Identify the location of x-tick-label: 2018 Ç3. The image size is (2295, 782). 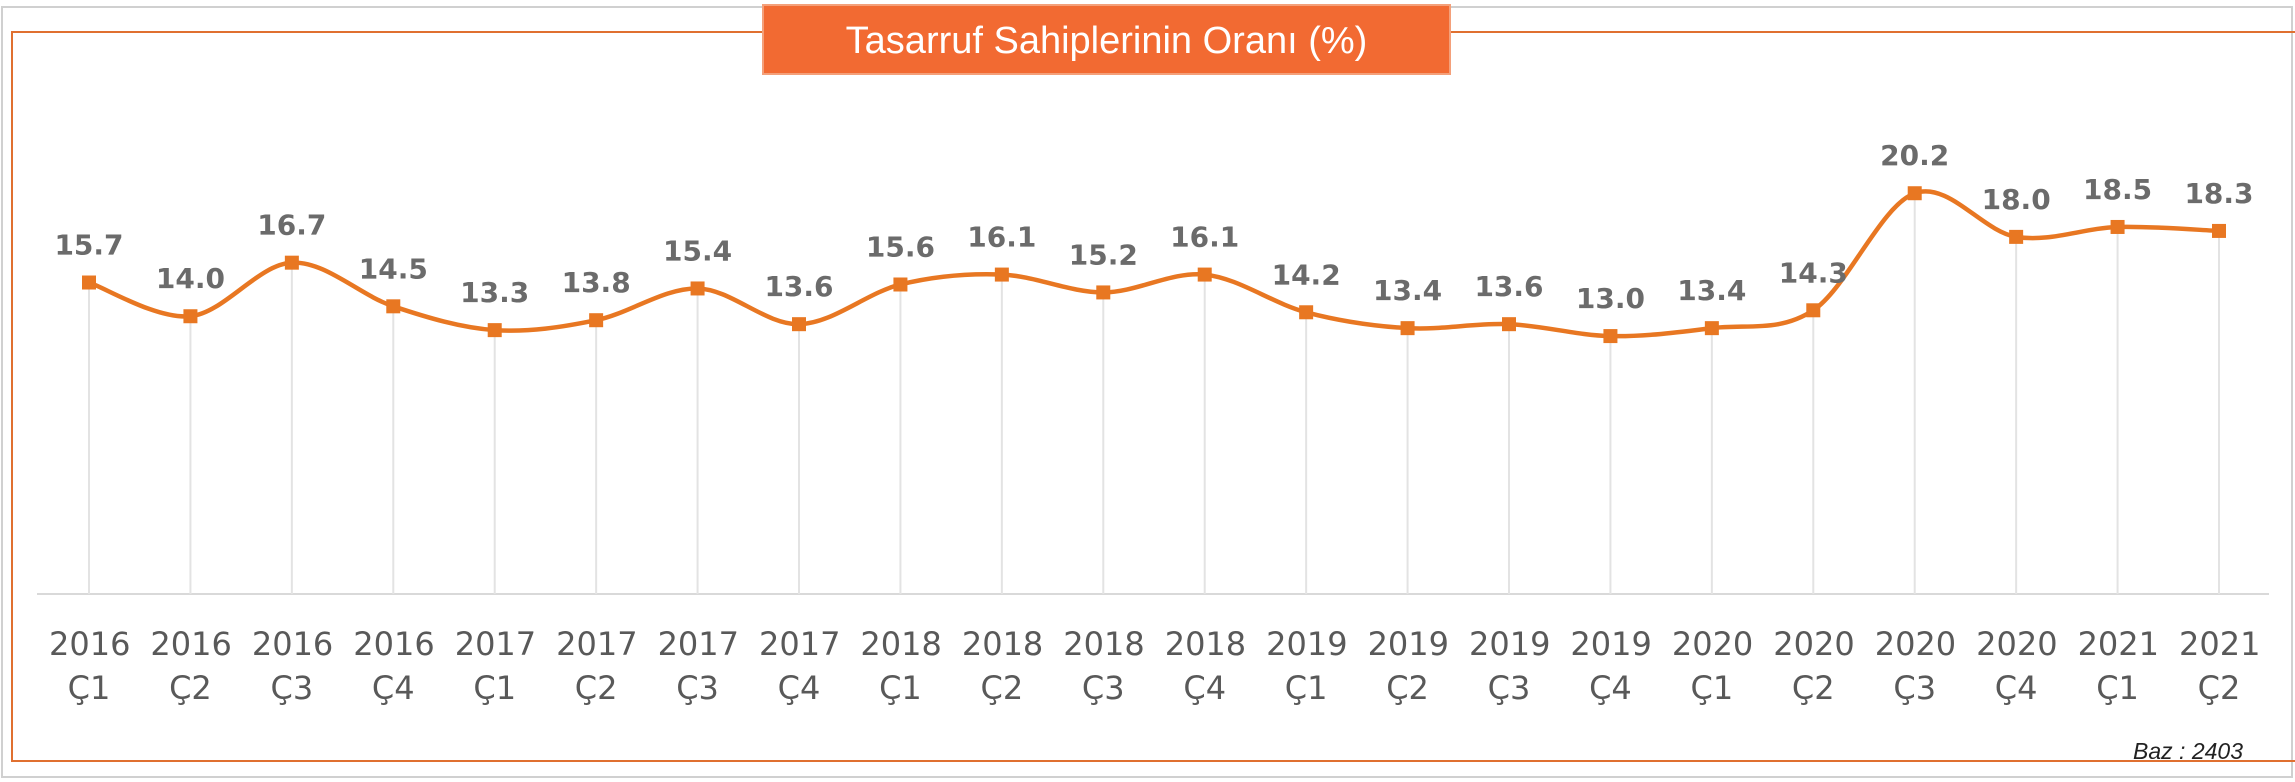
(1104, 666).